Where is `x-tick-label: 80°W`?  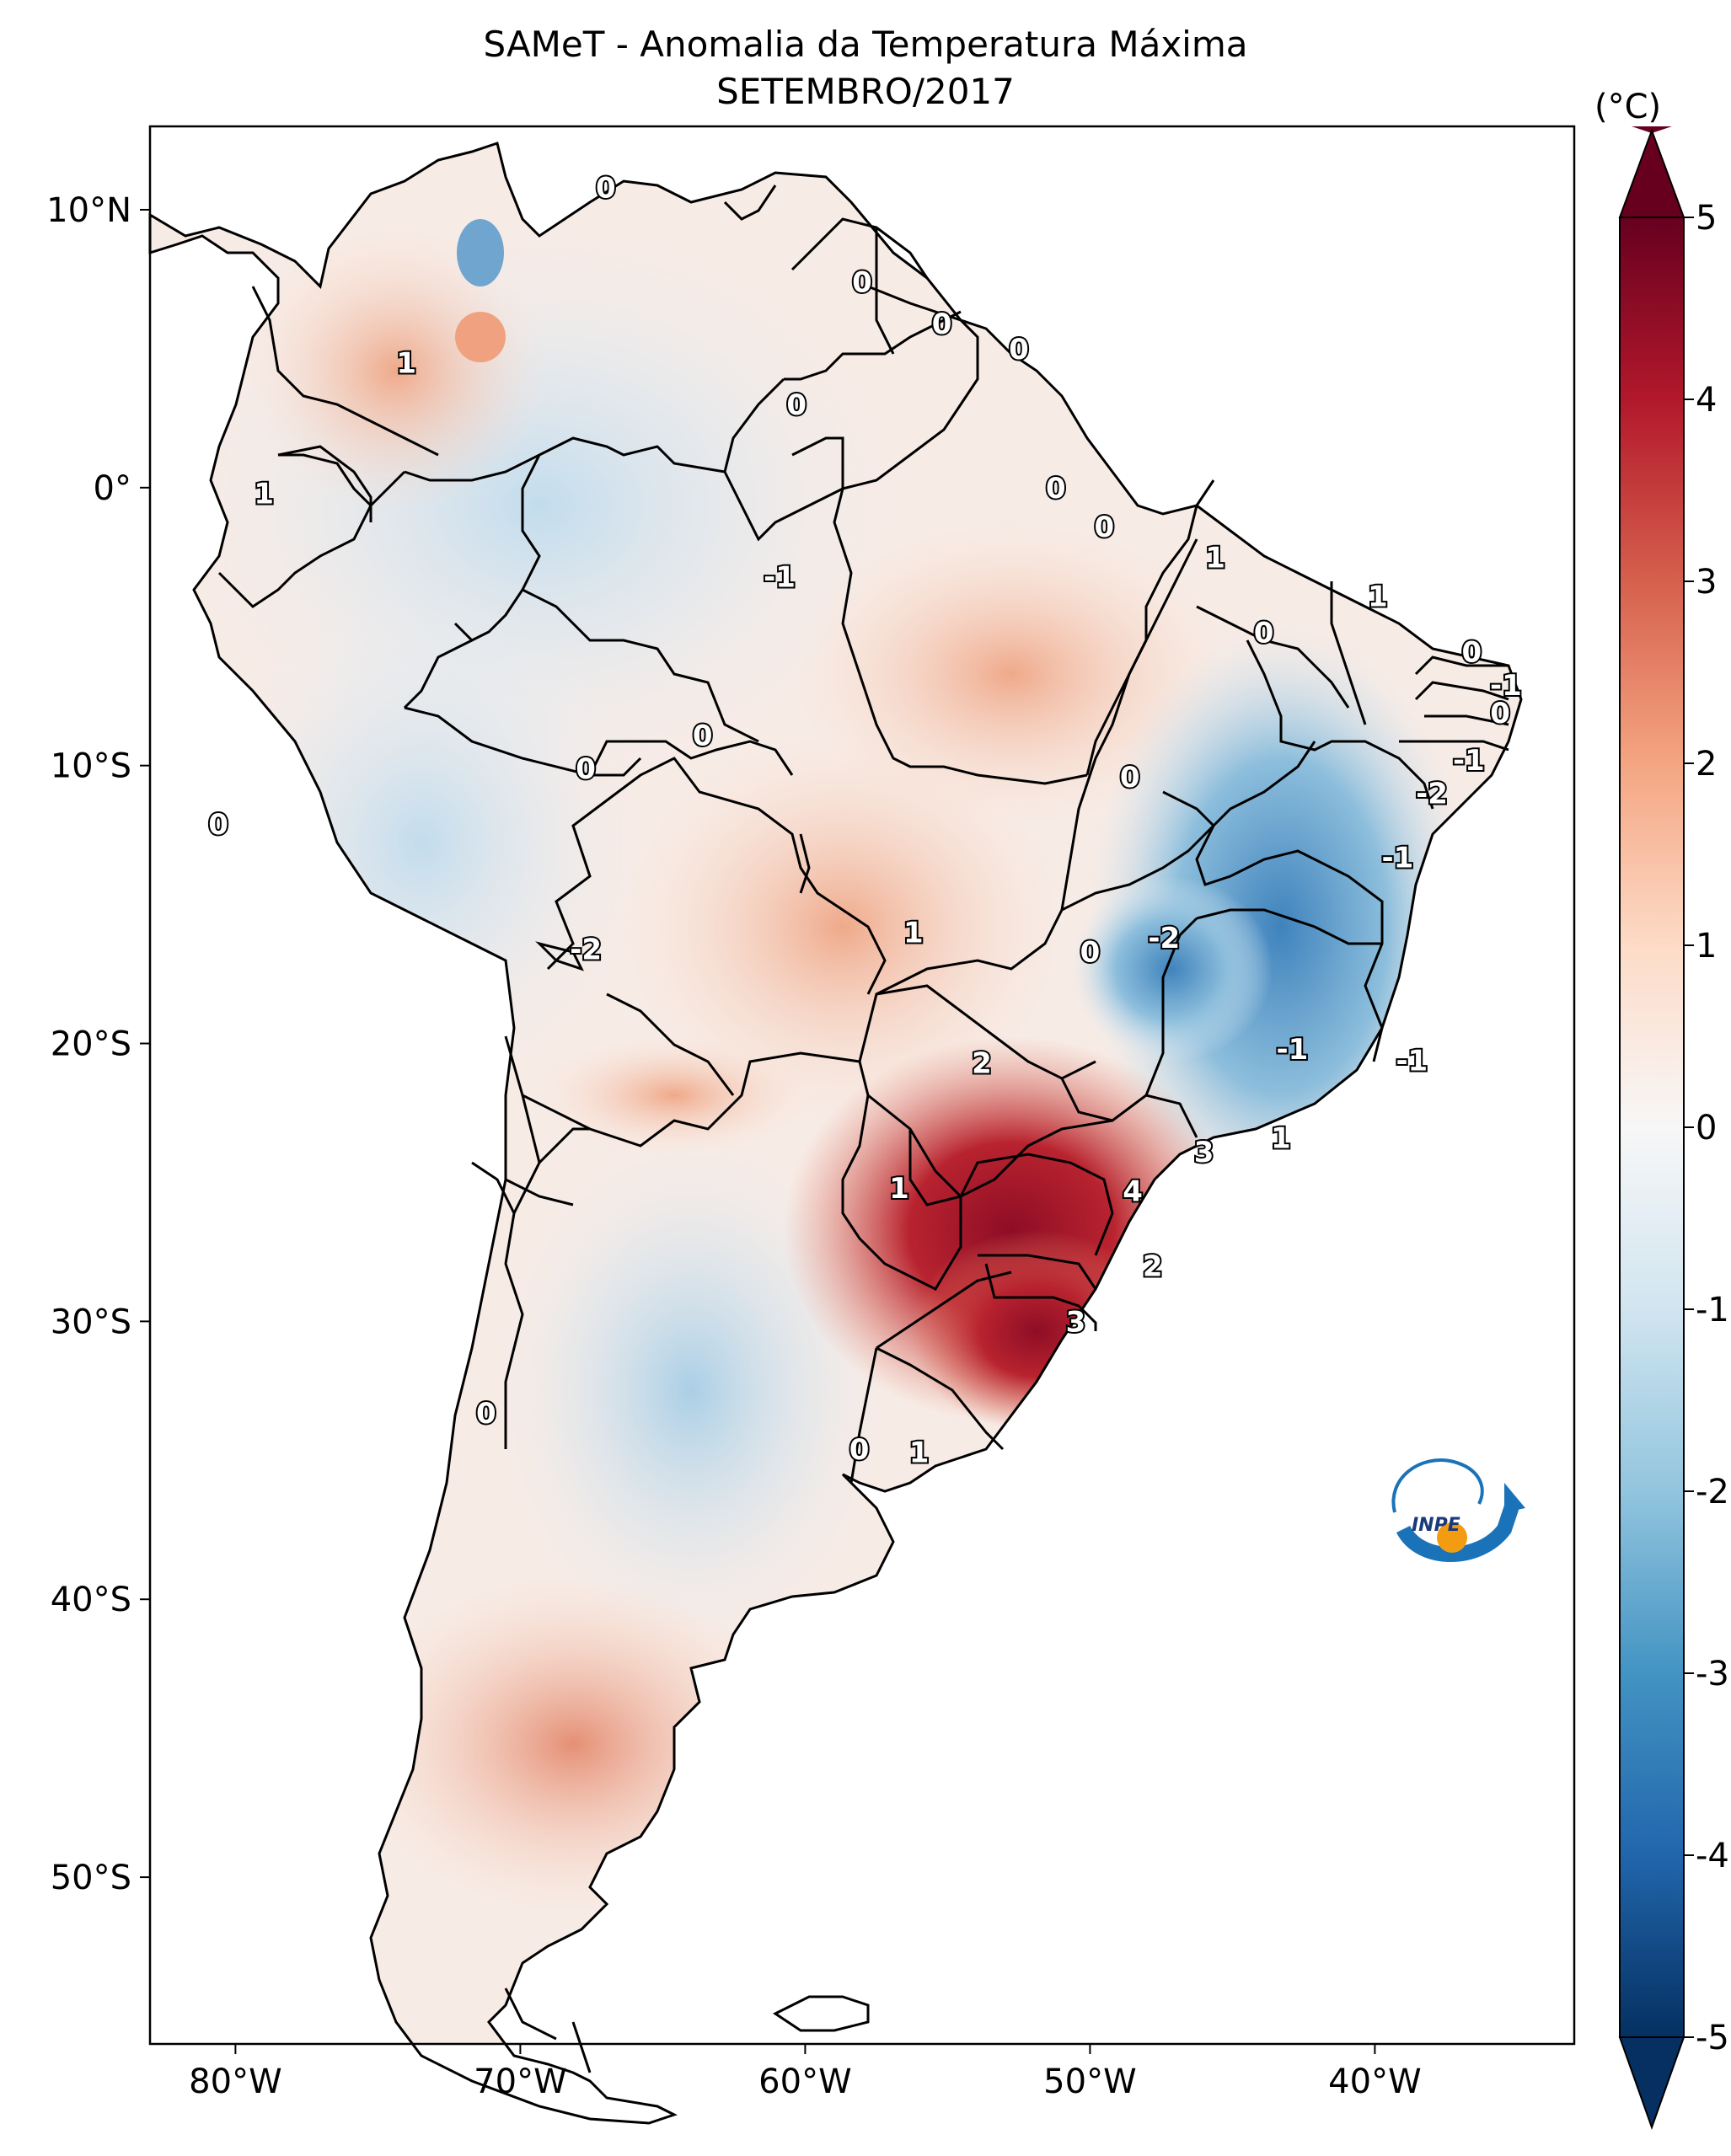 x-tick-label: 80°W is located at coordinates (235, 2081).